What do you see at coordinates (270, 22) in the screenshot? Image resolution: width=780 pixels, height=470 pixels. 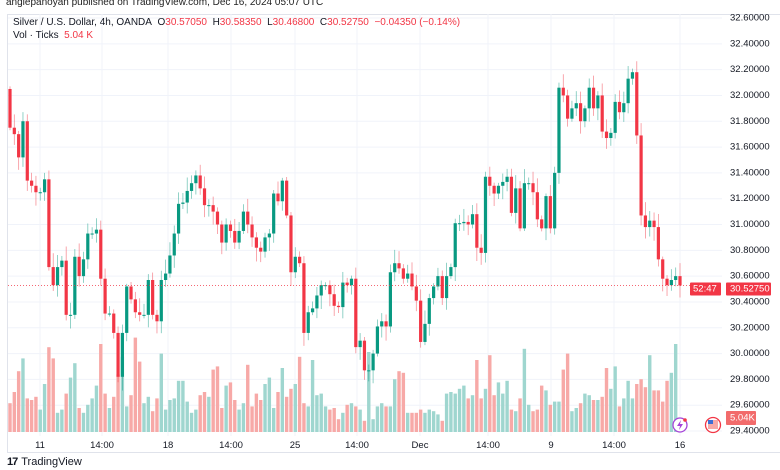 I see `low-label: L` at bounding box center [270, 22].